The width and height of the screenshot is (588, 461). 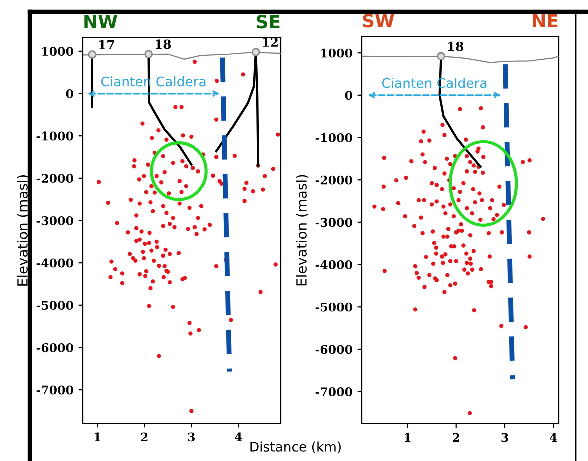 I want to click on text: SE, so click(x=268, y=22).